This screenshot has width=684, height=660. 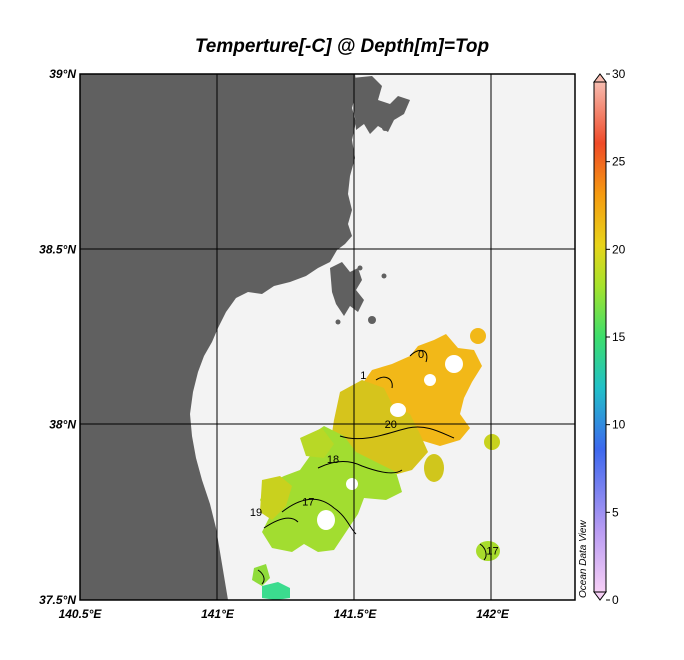 I want to click on contour-lines, so click(x=372, y=467).